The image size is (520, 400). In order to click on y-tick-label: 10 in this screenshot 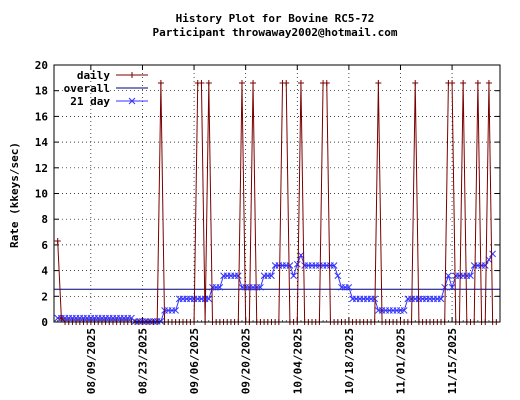, I will do `click(41, 194)`.